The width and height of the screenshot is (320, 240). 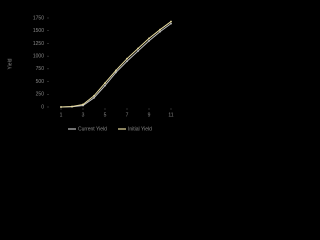 I want to click on legend-label: Initial Yield, so click(x=140, y=129).